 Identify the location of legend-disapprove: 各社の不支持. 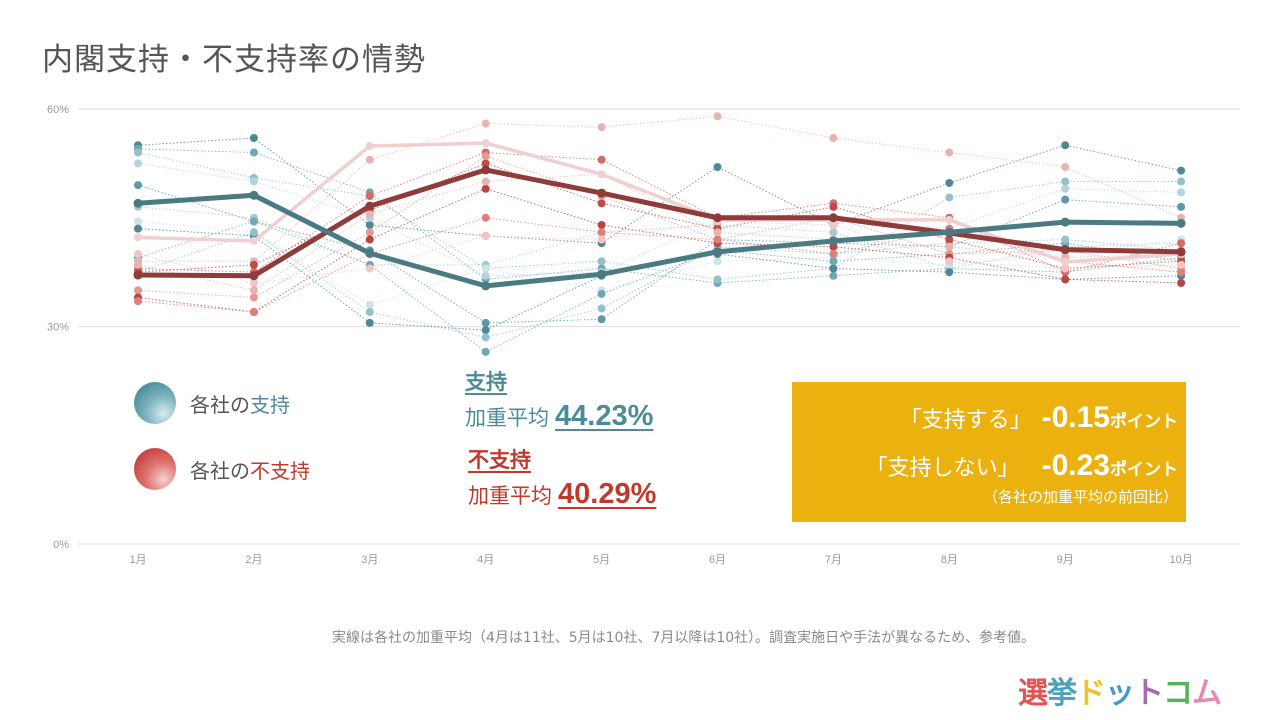
(222, 469).